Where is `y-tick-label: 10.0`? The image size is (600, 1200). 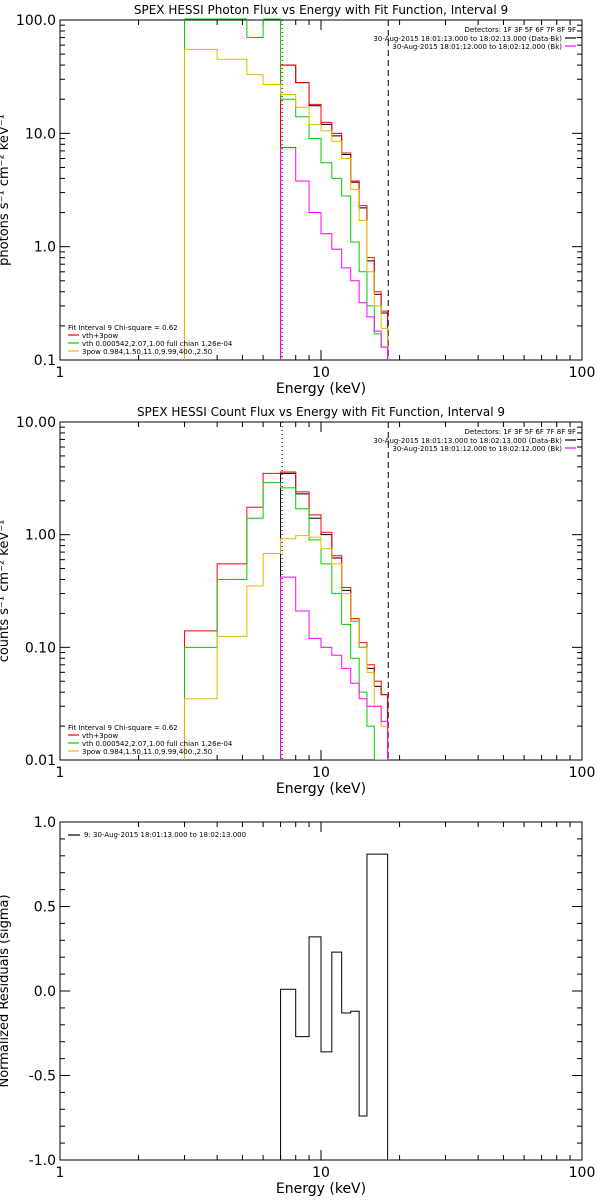 y-tick-label: 10.0 is located at coordinates (40, 134).